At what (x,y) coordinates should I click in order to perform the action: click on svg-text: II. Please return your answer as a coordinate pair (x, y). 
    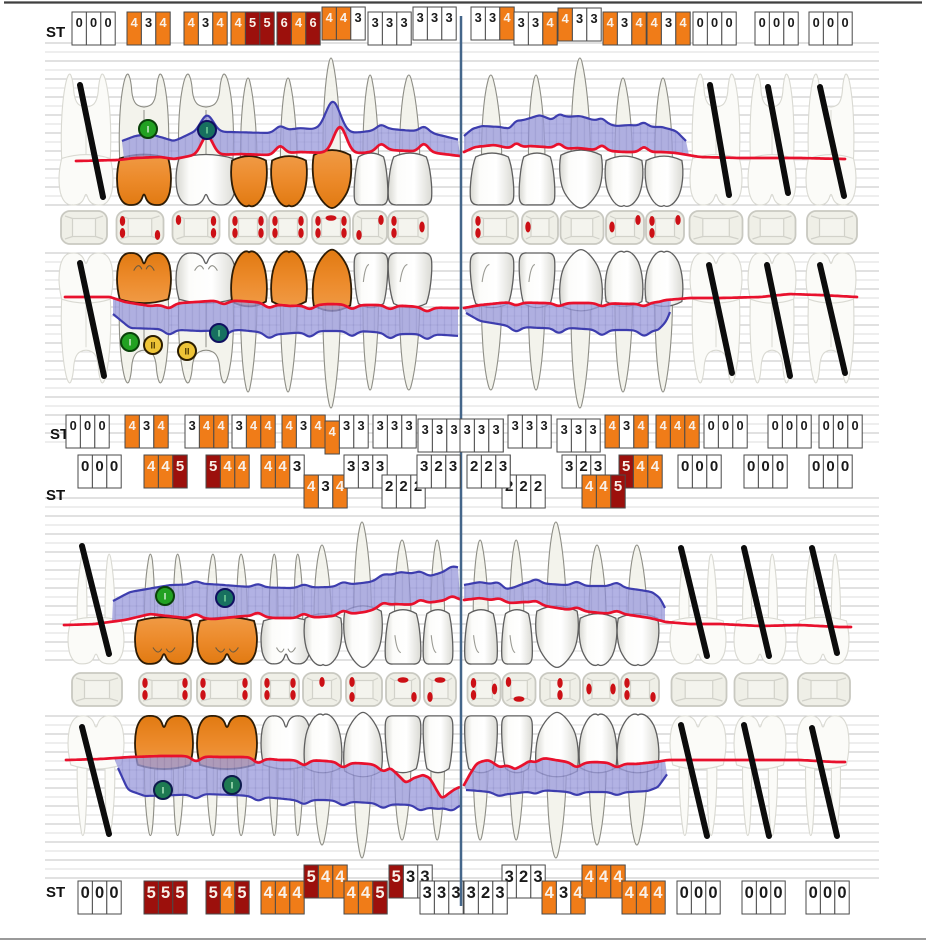
    Looking at the image, I should click on (152, 346).